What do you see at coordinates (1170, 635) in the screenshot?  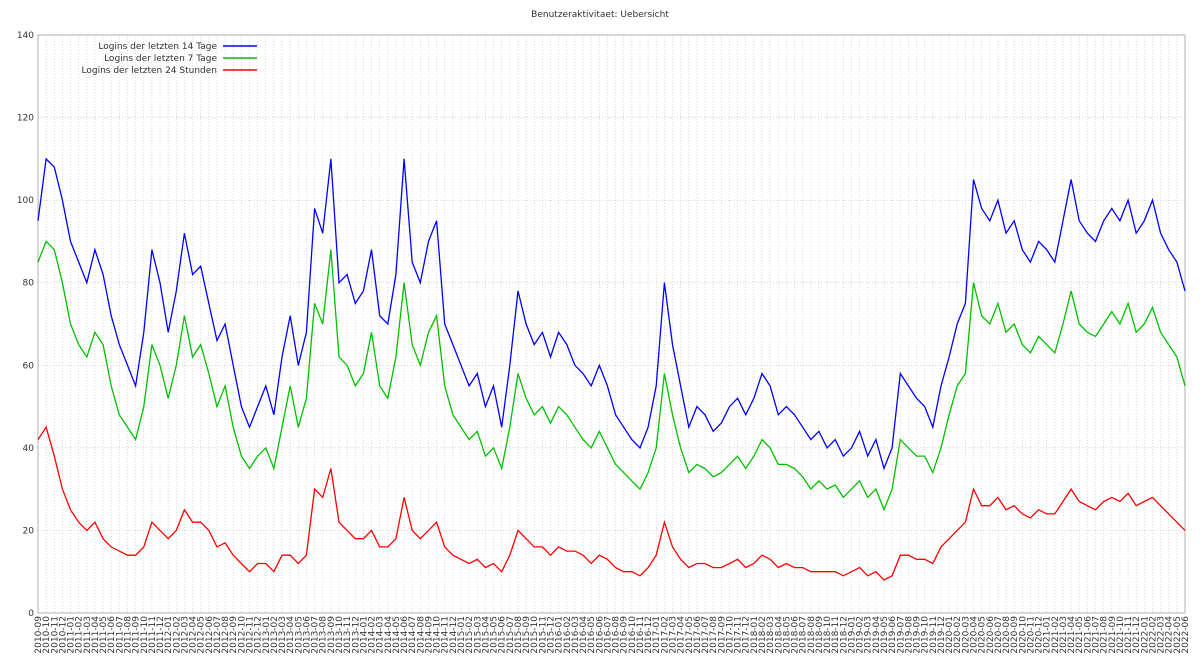 I see `x-tick-label: 2022-04` at bounding box center [1170, 635].